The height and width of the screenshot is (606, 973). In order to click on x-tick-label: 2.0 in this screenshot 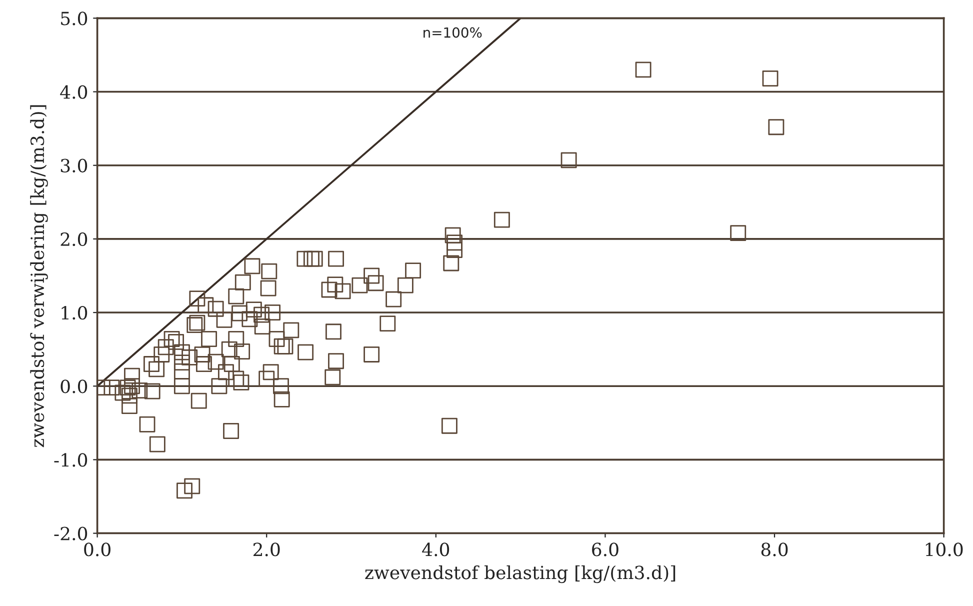, I will do `click(266, 549)`.